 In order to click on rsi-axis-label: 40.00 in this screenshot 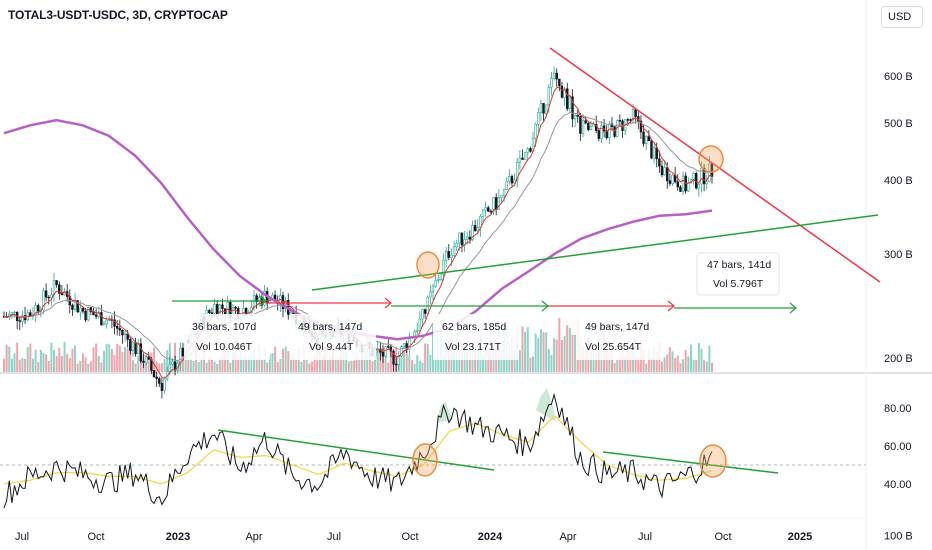, I will do `click(898, 485)`.